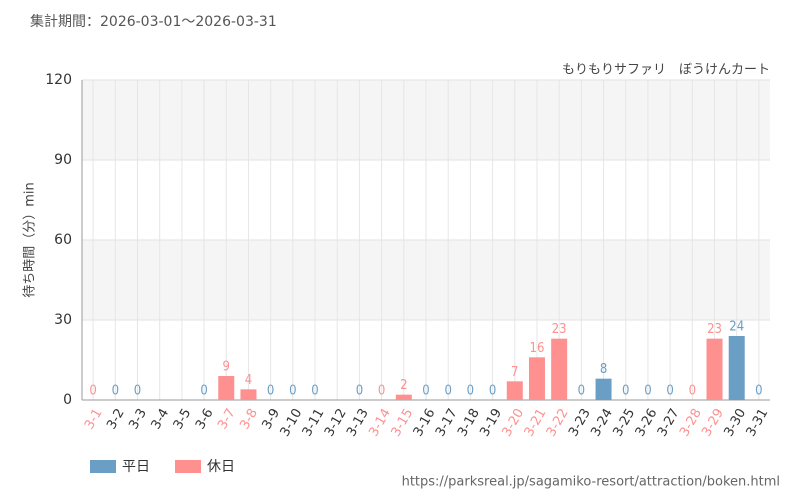 This screenshot has width=800, height=500. Describe the element at coordinates (624, 422) in the screenshot. I see `x-tick-label: 3-25` at that location.